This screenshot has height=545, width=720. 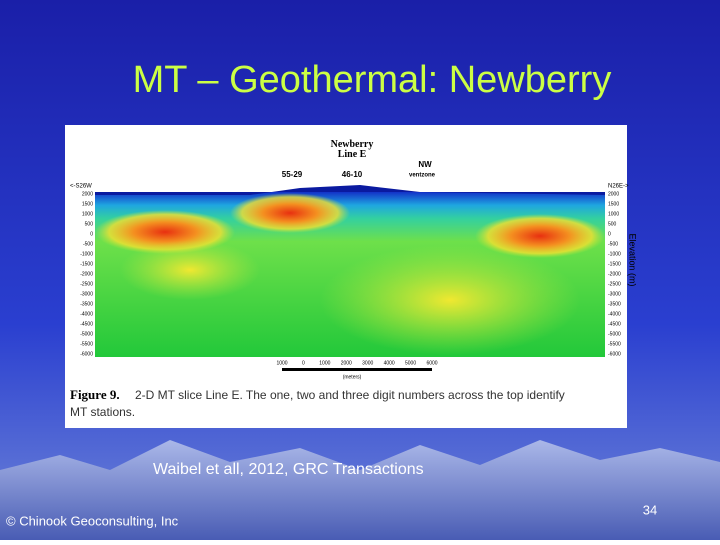 What do you see at coordinates (352, 174) in the screenshot?
I see `marker-label: 46-10` at bounding box center [352, 174].